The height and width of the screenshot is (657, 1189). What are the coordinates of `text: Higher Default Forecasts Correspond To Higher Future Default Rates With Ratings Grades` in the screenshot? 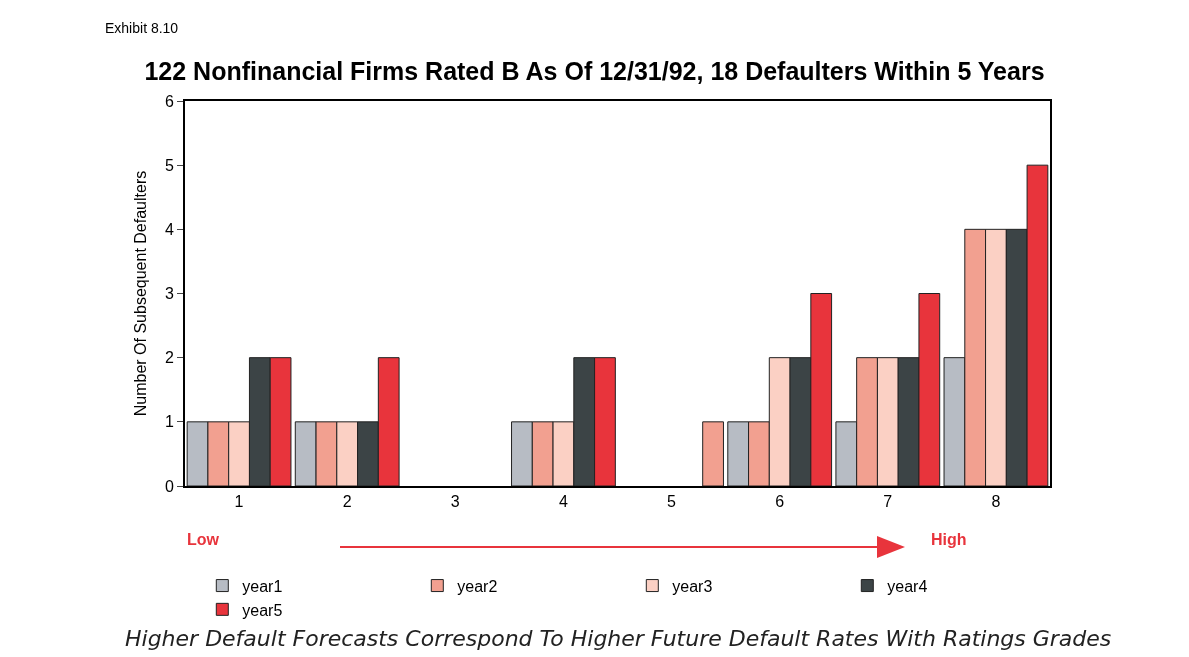 It's located at (618, 638).